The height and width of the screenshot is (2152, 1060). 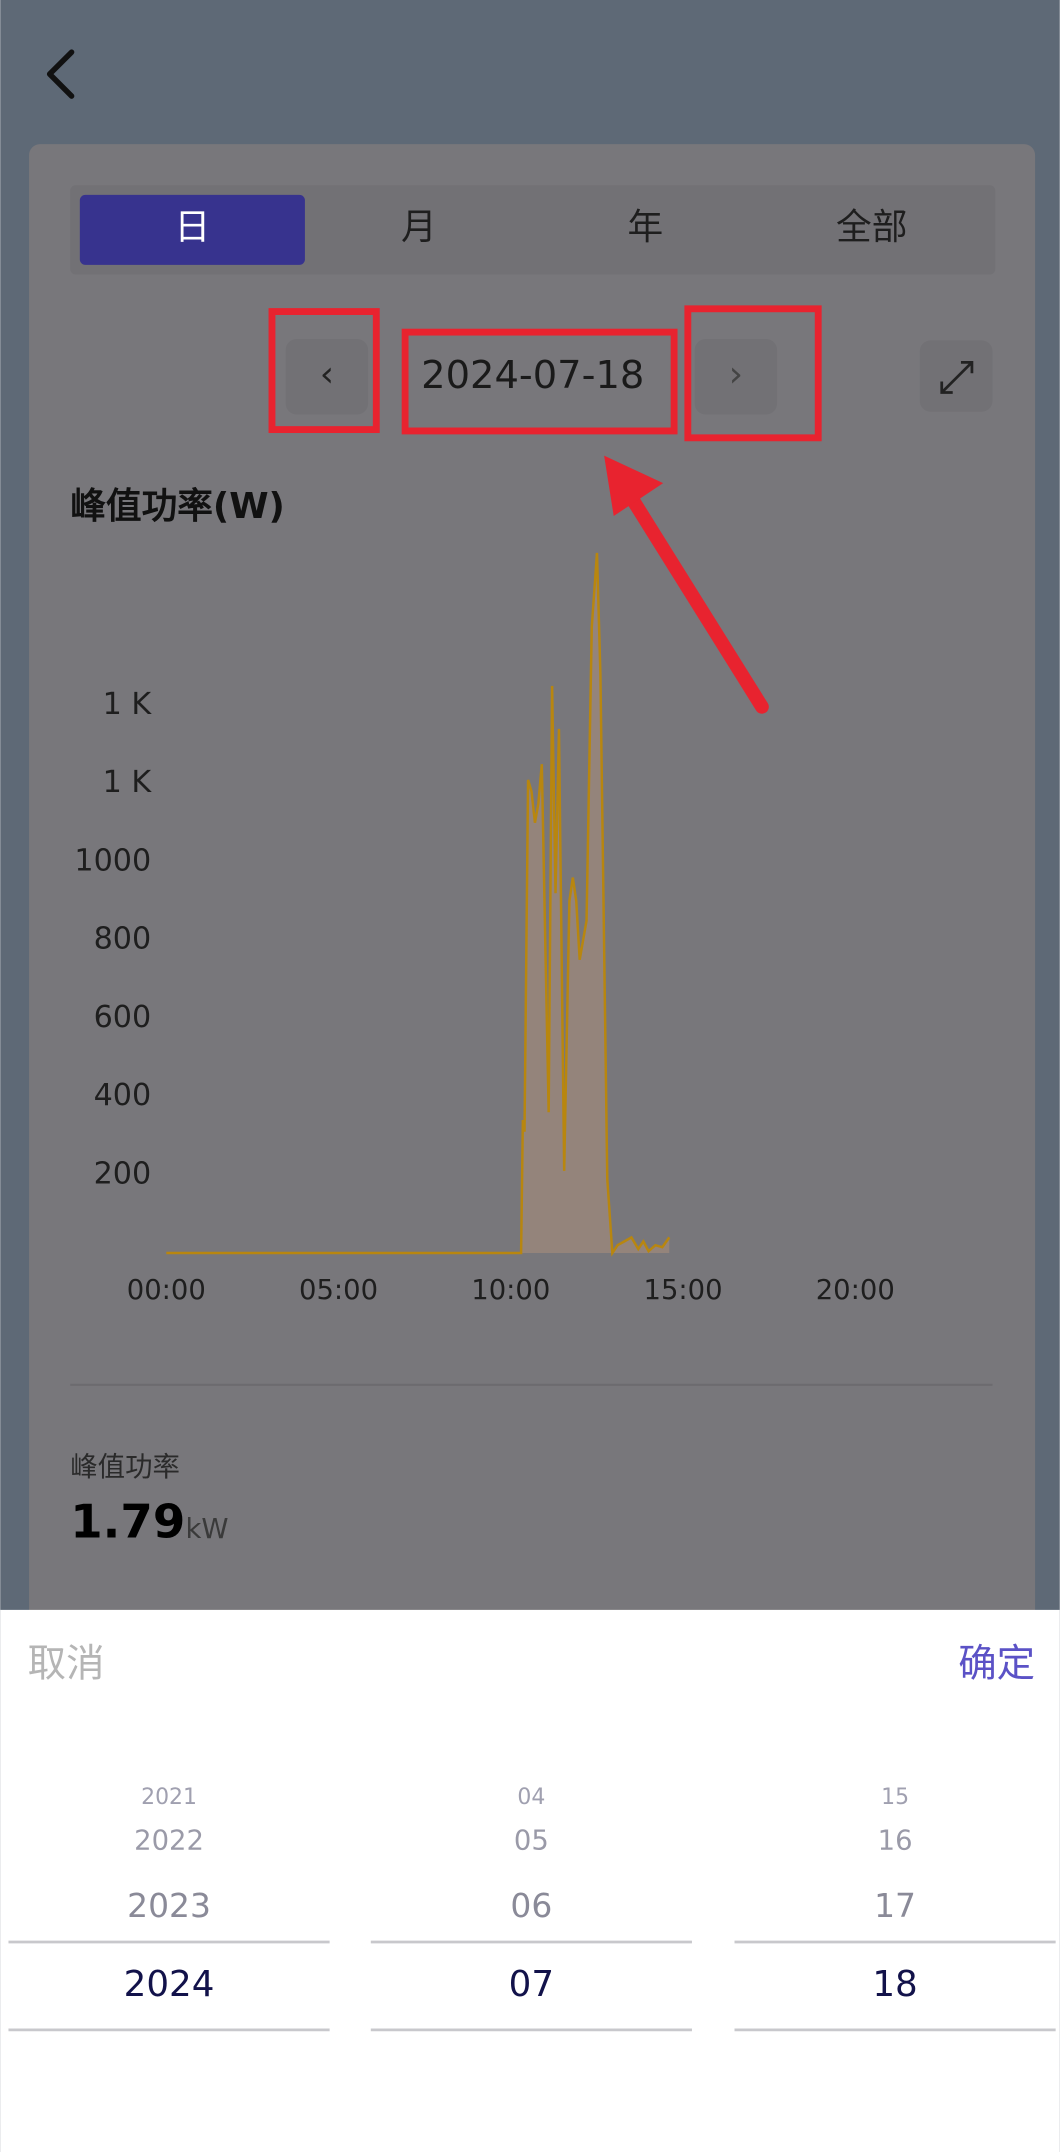 What do you see at coordinates (123, 1017) in the screenshot?
I see `y-tick-label: 600` at bounding box center [123, 1017].